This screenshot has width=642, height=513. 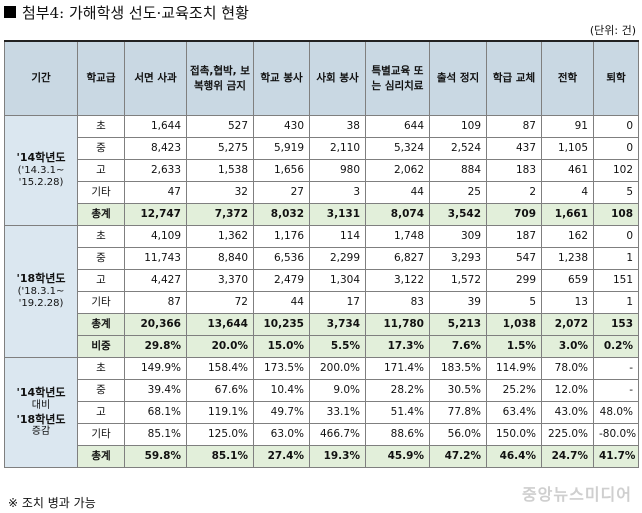 I want to click on value-cell: 1,038, so click(x=514, y=324).